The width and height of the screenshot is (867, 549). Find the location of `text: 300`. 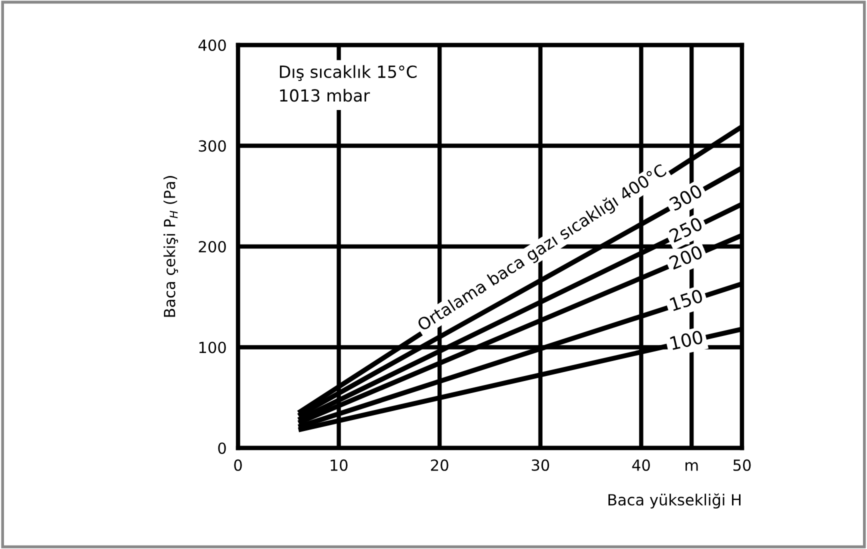

text: 300 is located at coordinates (686, 198).